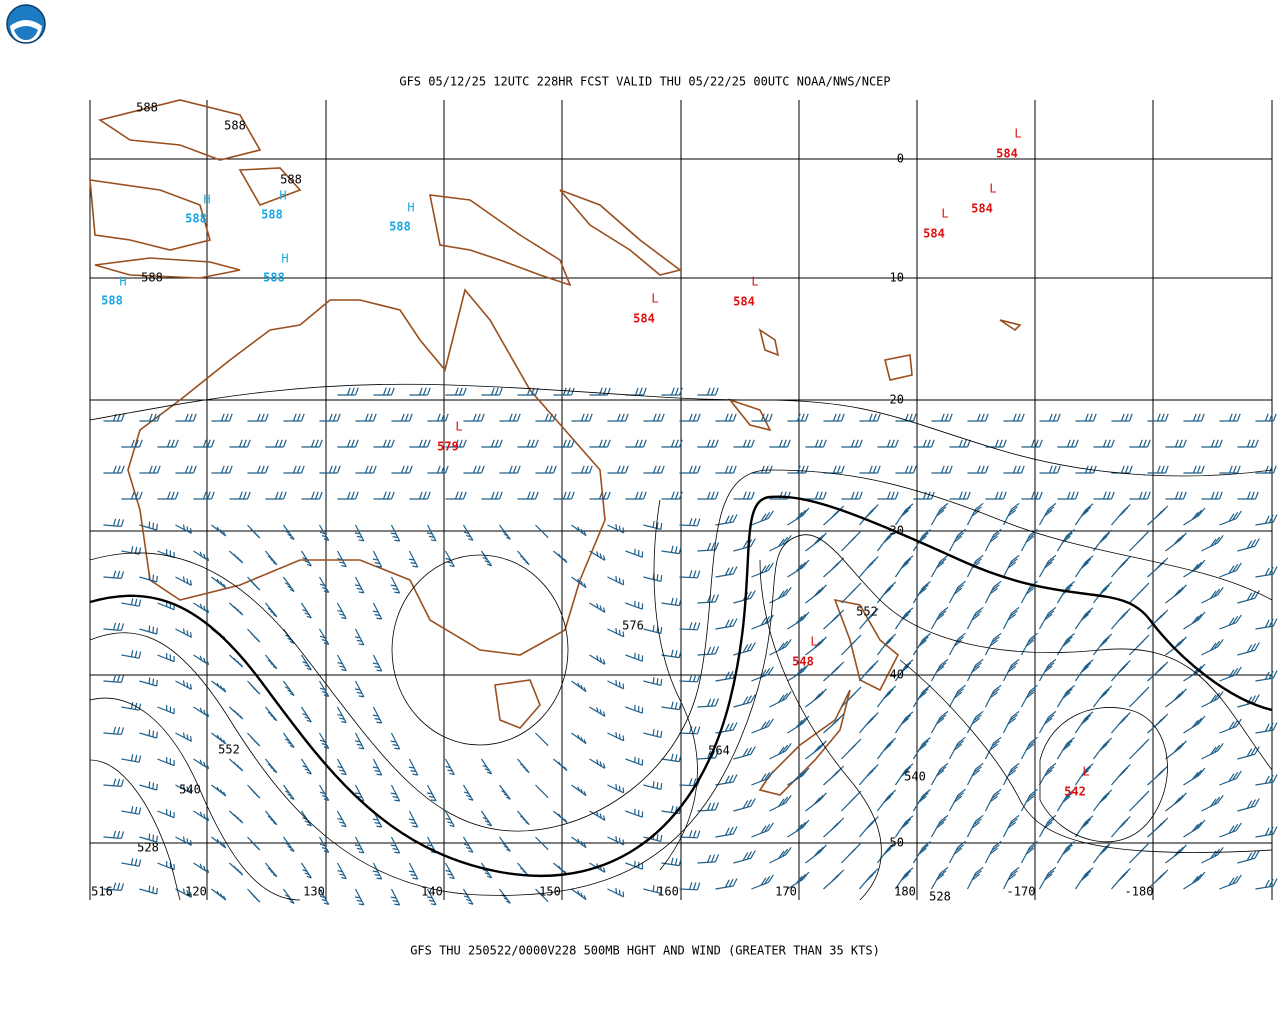 The height and width of the screenshot is (1024, 1280). Describe the element at coordinates (1007, 154) in the screenshot. I see `low-value: 584` at that location.